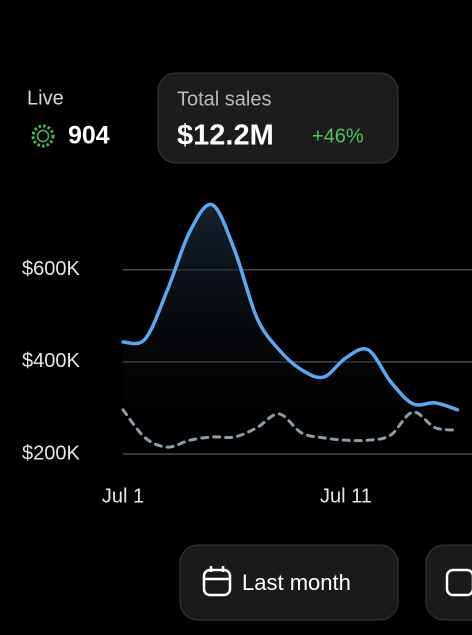 The width and height of the screenshot is (472, 635). I want to click on total-sales-value: $12.2M, so click(225, 136).